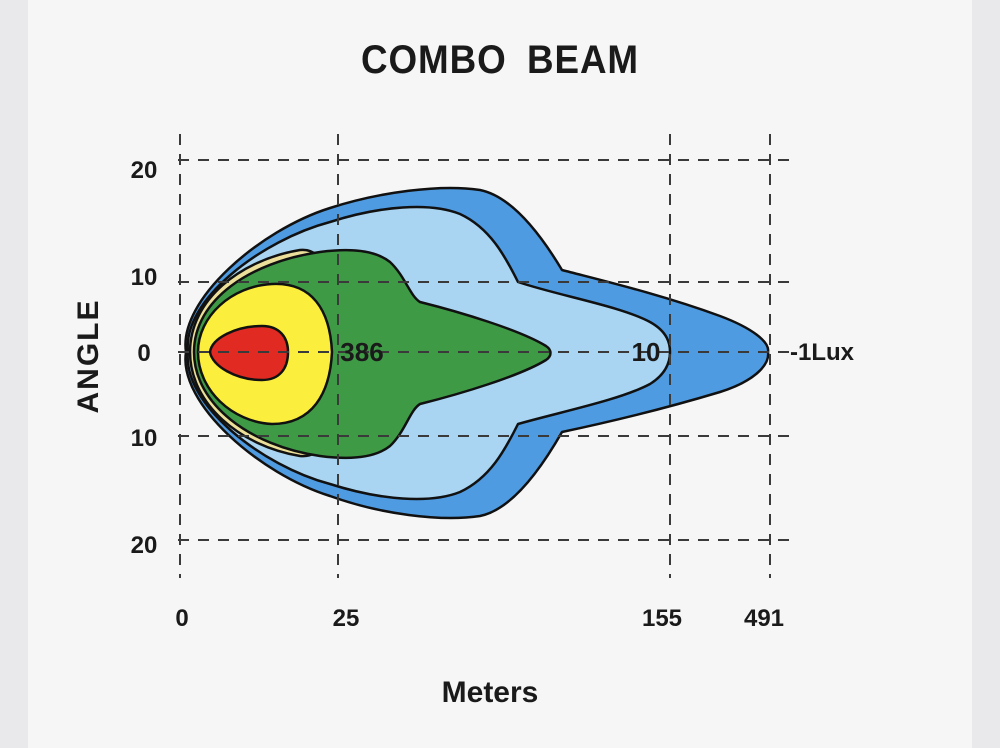 The width and height of the screenshot is (1000, 748). Describe the element at coordinates (144, 545) in the screenshot. I see `y-tick-20-bottom: 20` at that location.